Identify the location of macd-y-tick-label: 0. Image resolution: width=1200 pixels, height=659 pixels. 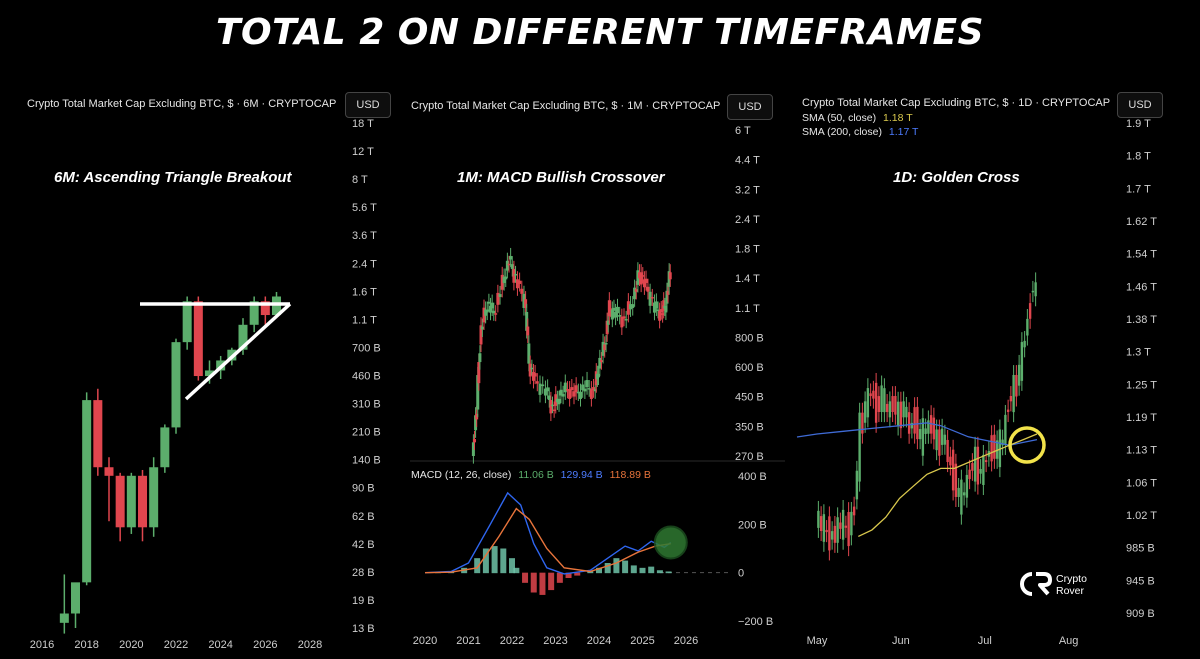
(741, 574).